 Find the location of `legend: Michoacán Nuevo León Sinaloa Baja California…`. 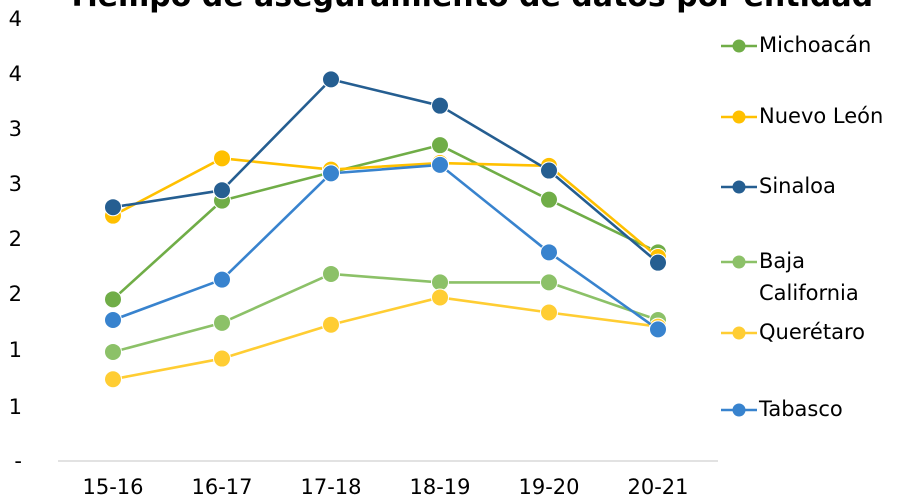

legend: Michoacán Nuevo León Sinaloa Baja California… is located at coordinates (802, 227).